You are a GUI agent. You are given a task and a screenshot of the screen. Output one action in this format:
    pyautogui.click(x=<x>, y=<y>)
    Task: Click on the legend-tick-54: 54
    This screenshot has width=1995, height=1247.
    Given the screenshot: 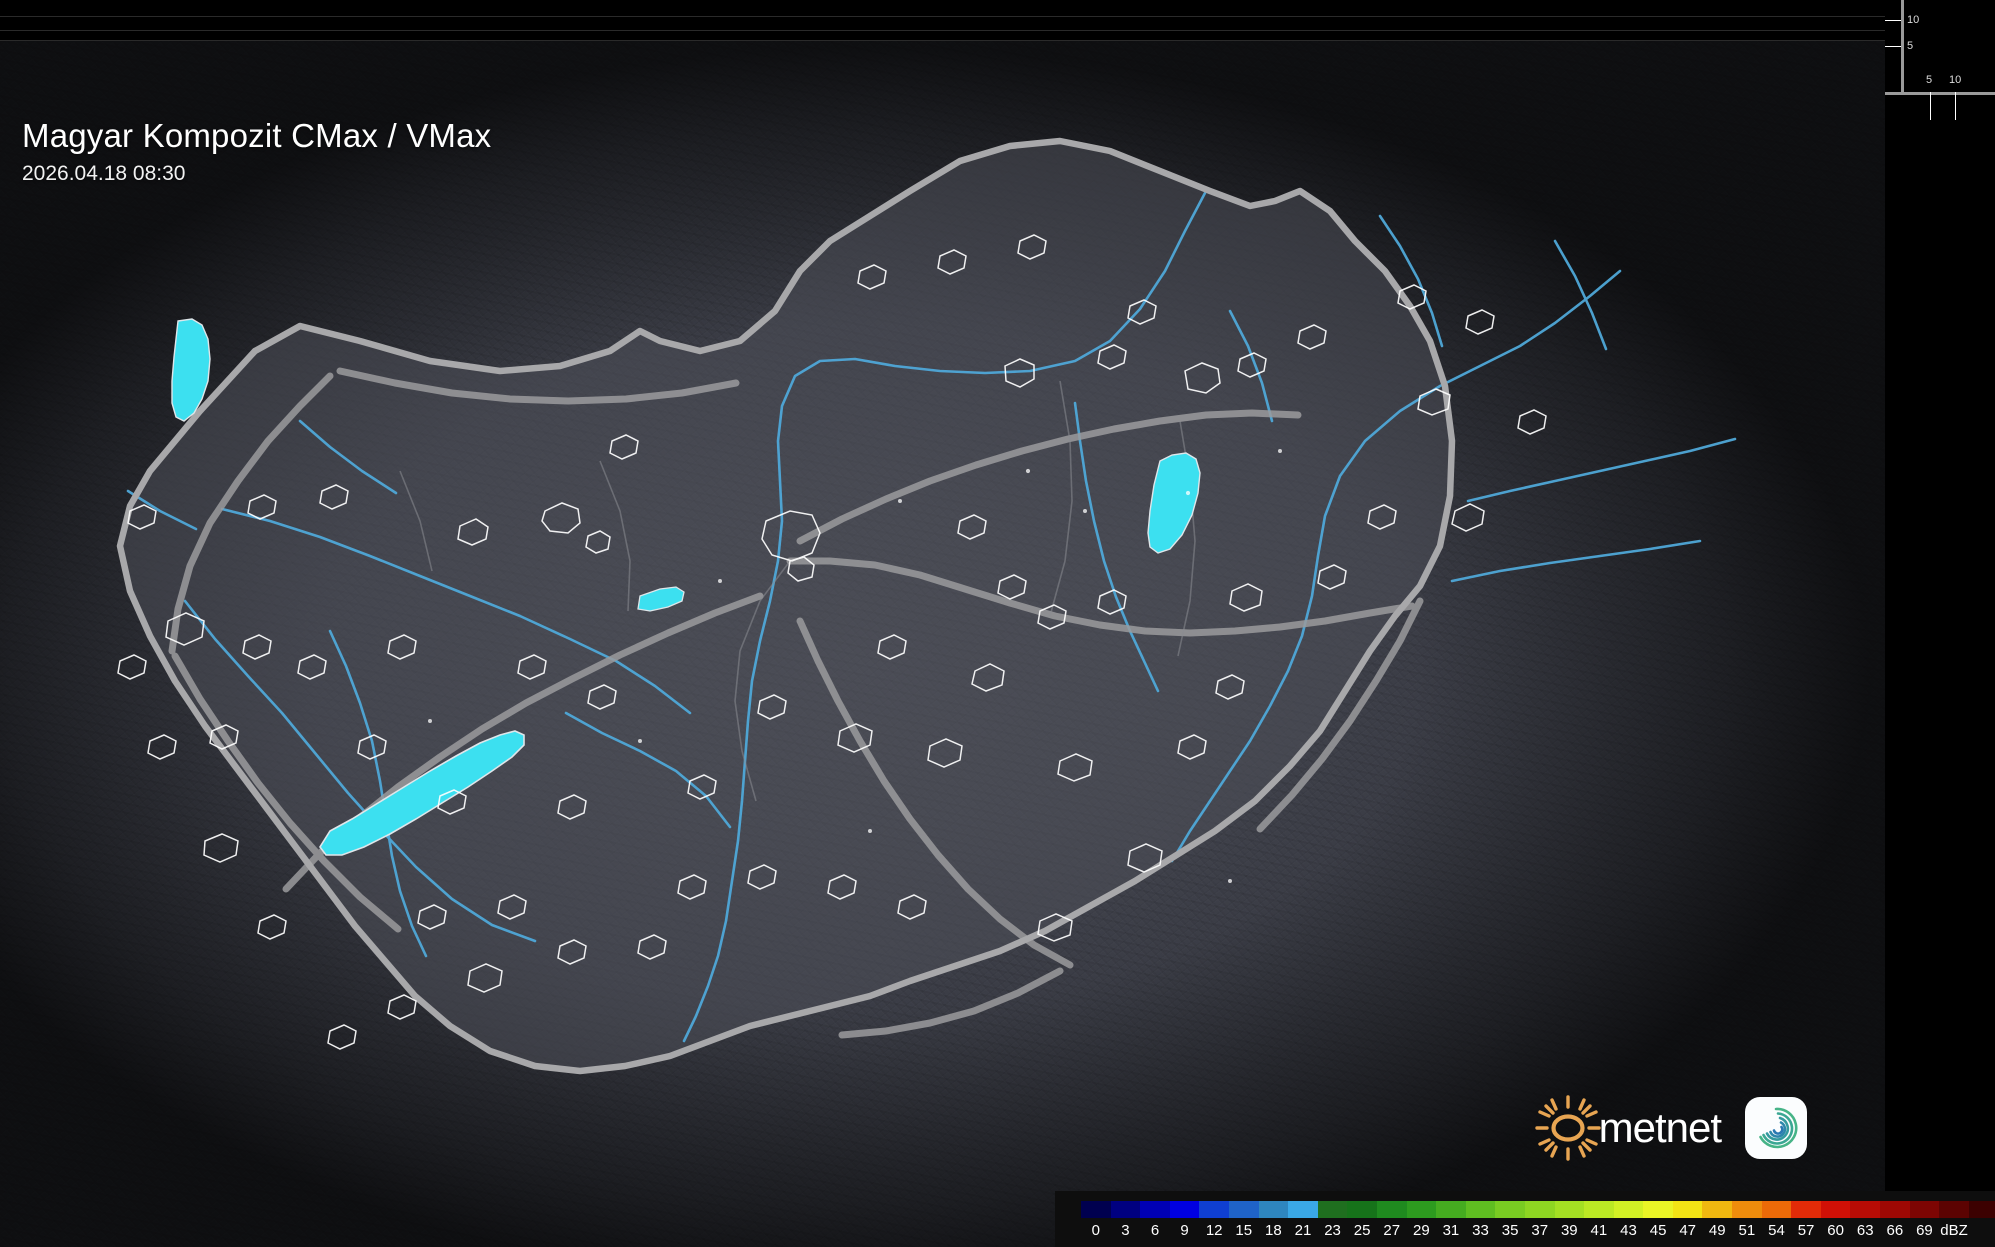 What is the action you would take?
    pyautogui.click(x=1776, y=1230)
    